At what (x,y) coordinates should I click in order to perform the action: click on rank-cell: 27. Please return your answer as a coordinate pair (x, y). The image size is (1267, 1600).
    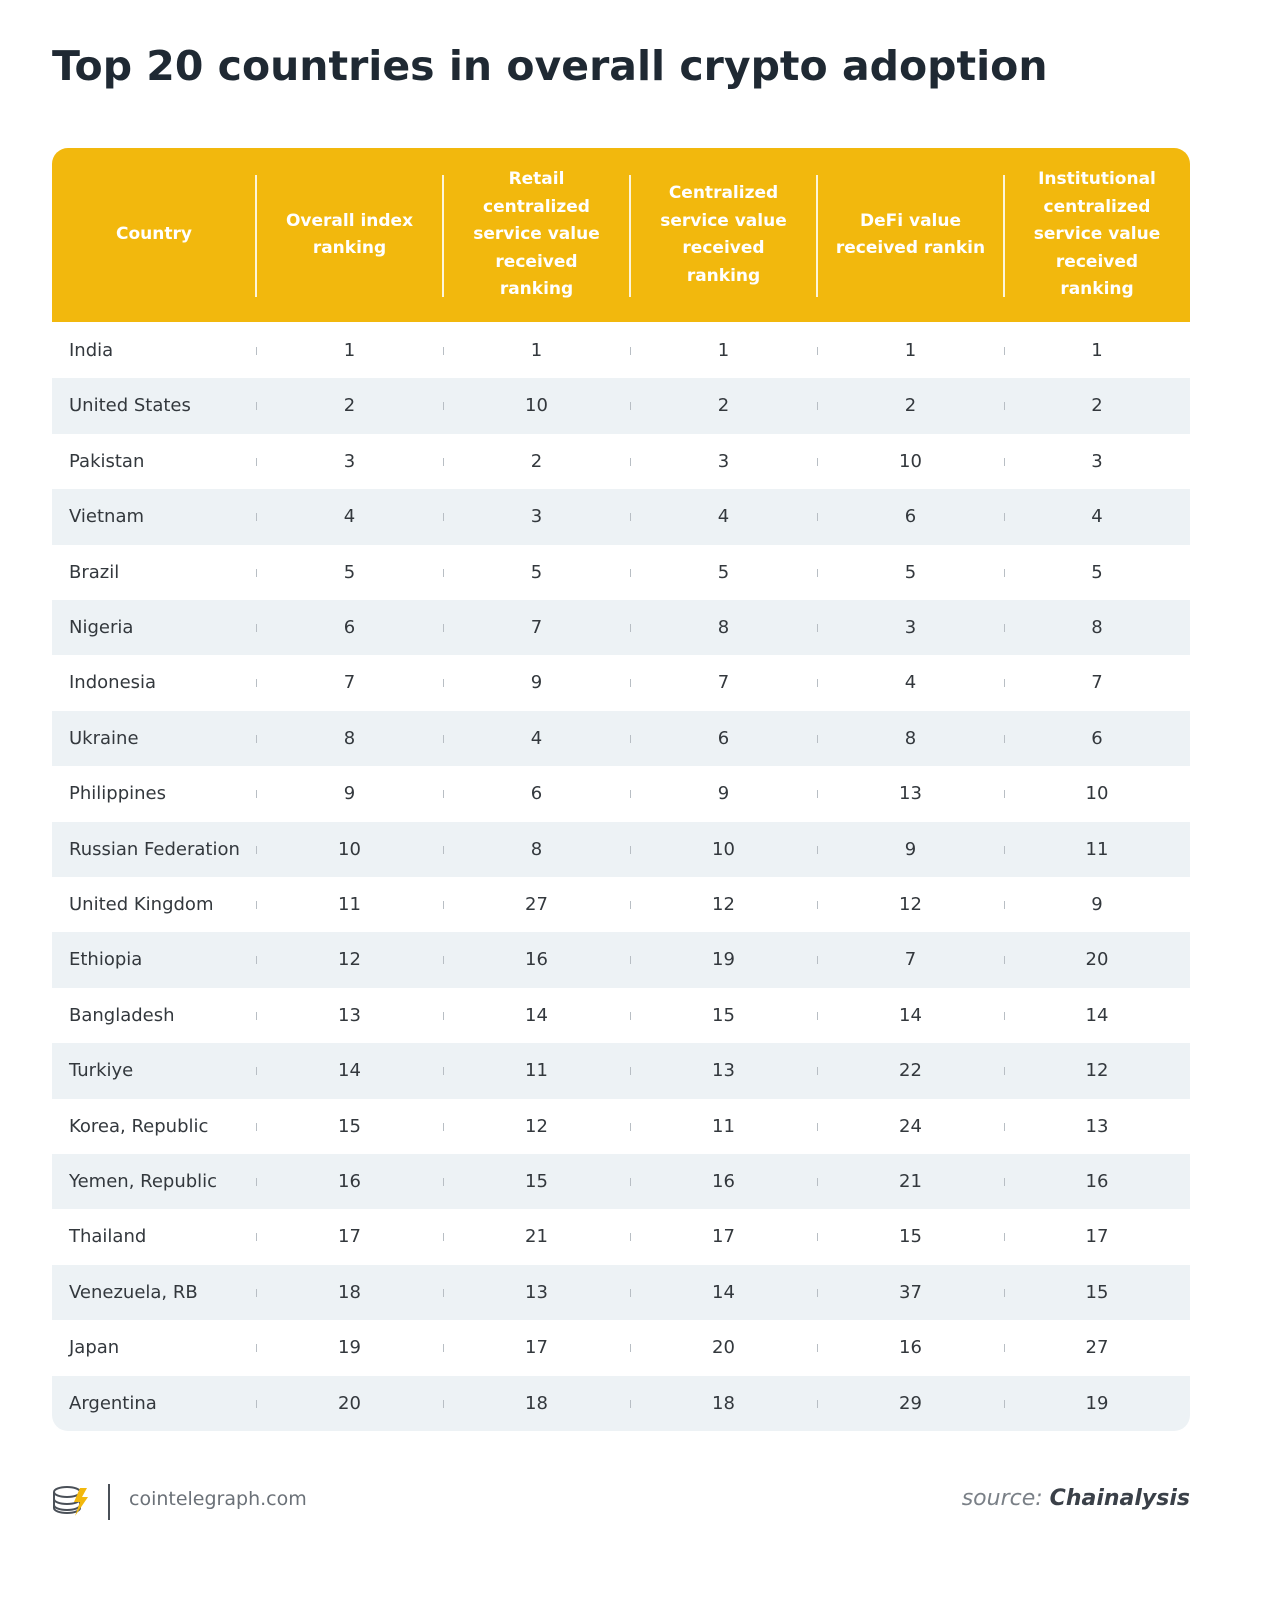
    Looking at the image, I should click on (536, 904).